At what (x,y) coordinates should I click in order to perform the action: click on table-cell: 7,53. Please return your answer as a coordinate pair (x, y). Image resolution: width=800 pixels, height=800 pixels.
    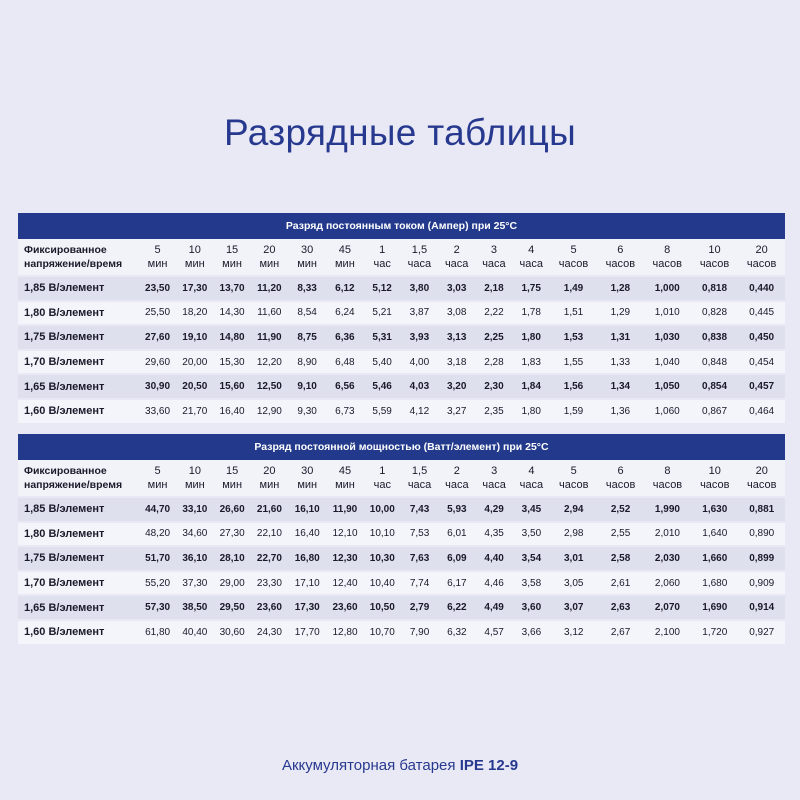
    Looking at the image, I should click on (419, 533).